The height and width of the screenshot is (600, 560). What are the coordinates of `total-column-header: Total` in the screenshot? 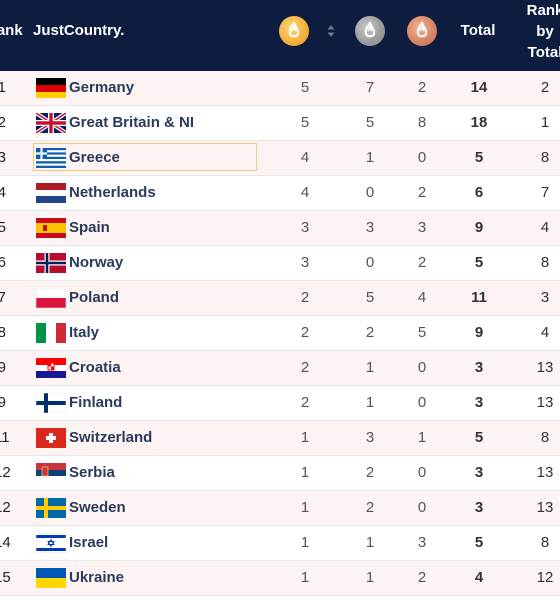 It's located at (478, 30).